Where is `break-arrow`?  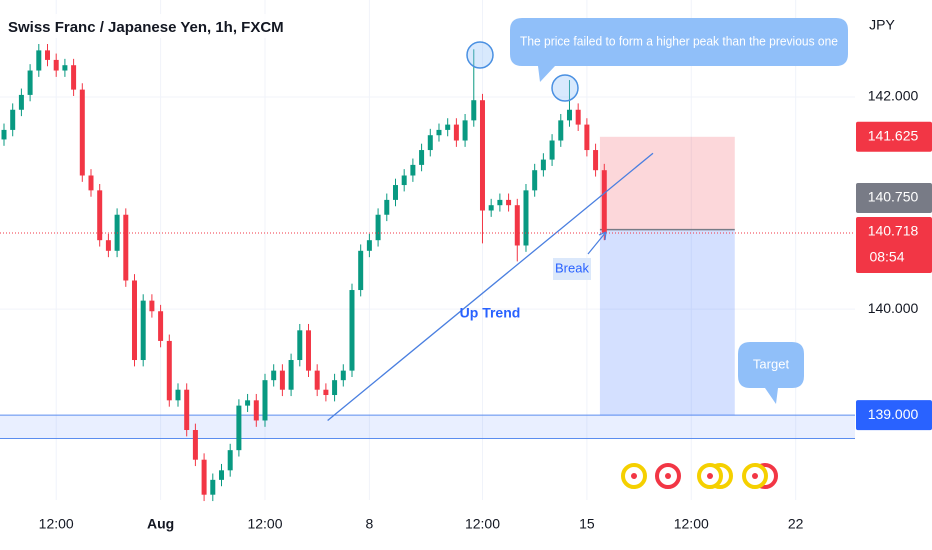 break-arrow is located at coordinates (597, 243).